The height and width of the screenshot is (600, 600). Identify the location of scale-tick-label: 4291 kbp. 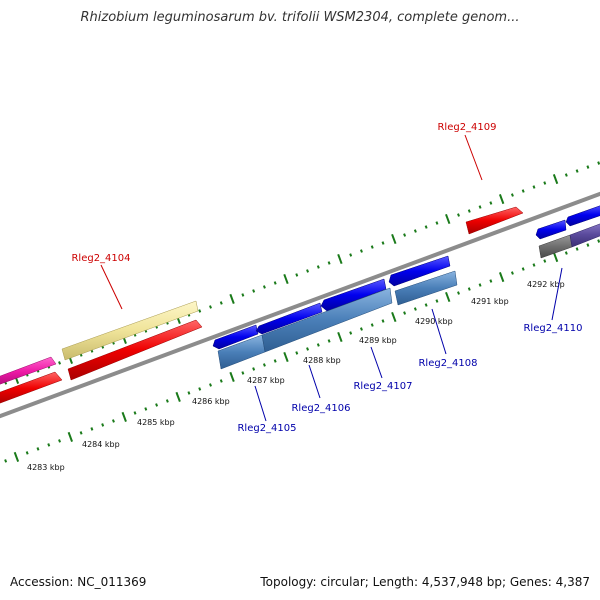
(490, 301).